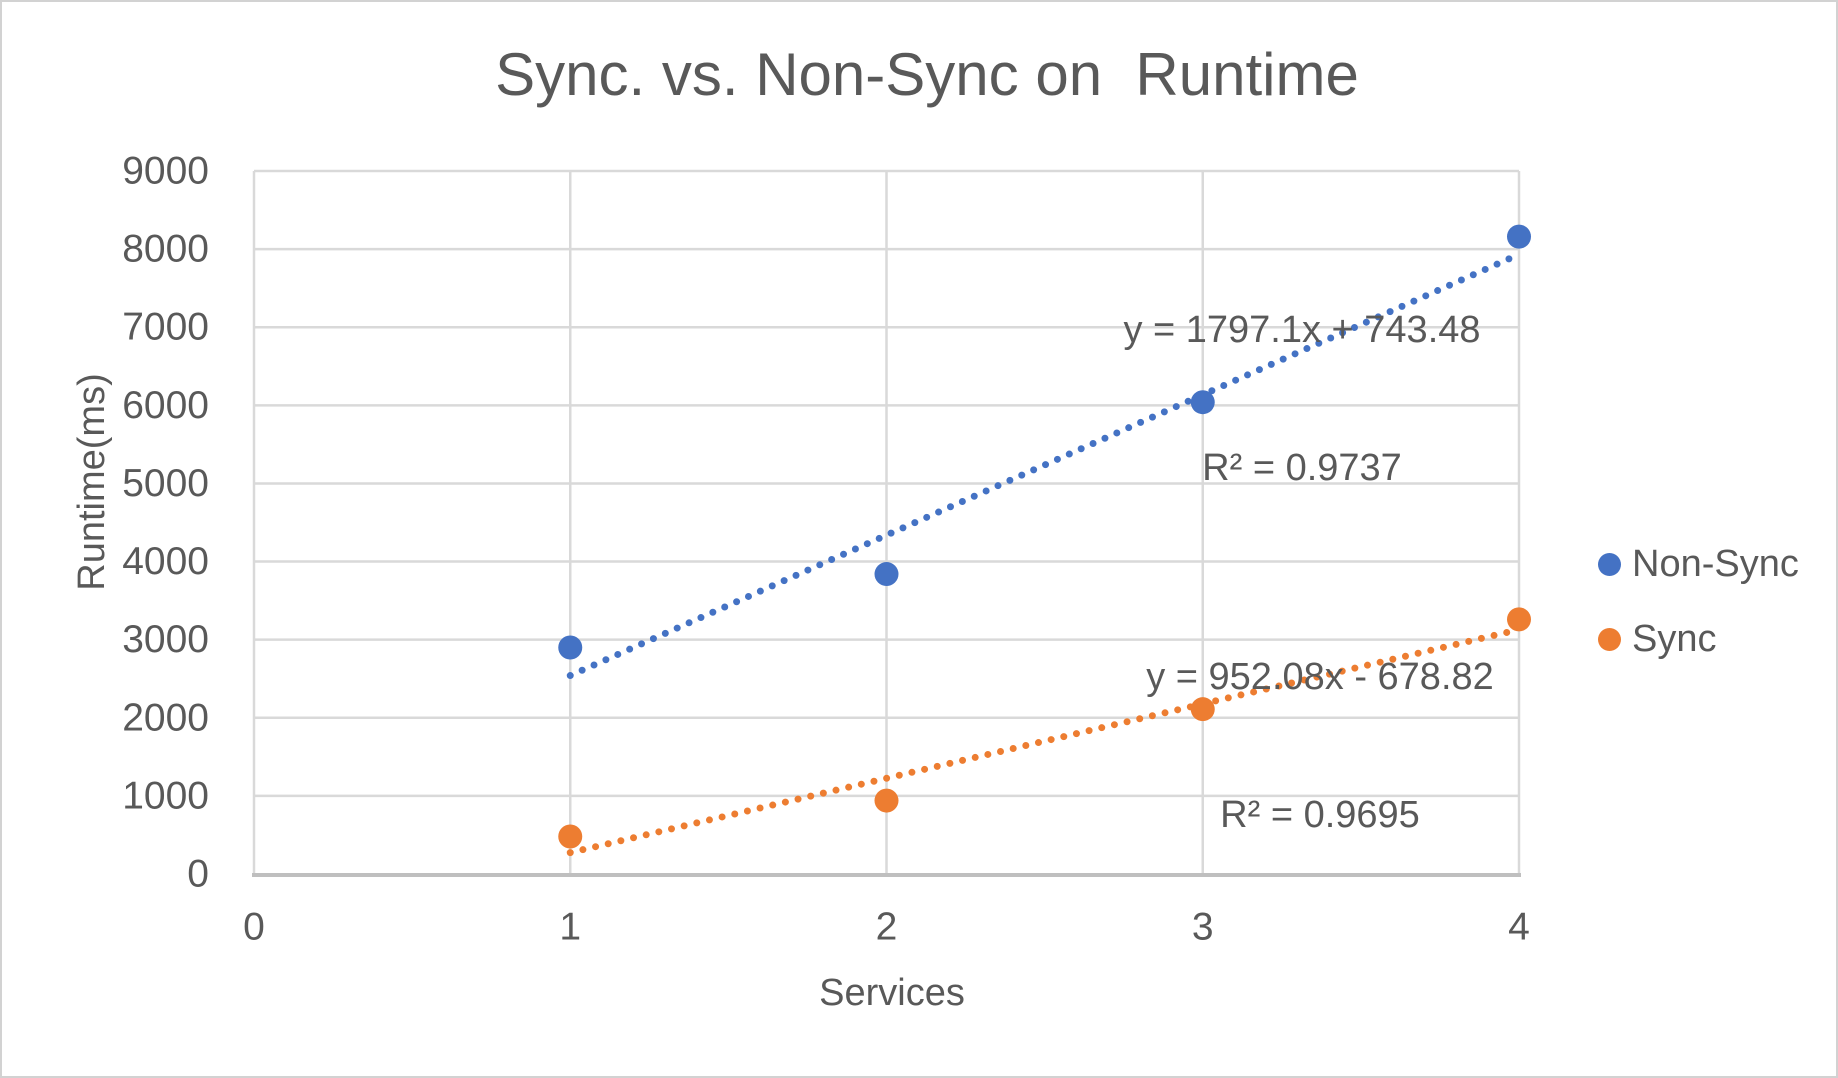 The height and width of the screenshot is (1078, 1838). Describe the element at coordinates (1203, 927) in the screenshot. I see `x-tick-label: 3` at that location.